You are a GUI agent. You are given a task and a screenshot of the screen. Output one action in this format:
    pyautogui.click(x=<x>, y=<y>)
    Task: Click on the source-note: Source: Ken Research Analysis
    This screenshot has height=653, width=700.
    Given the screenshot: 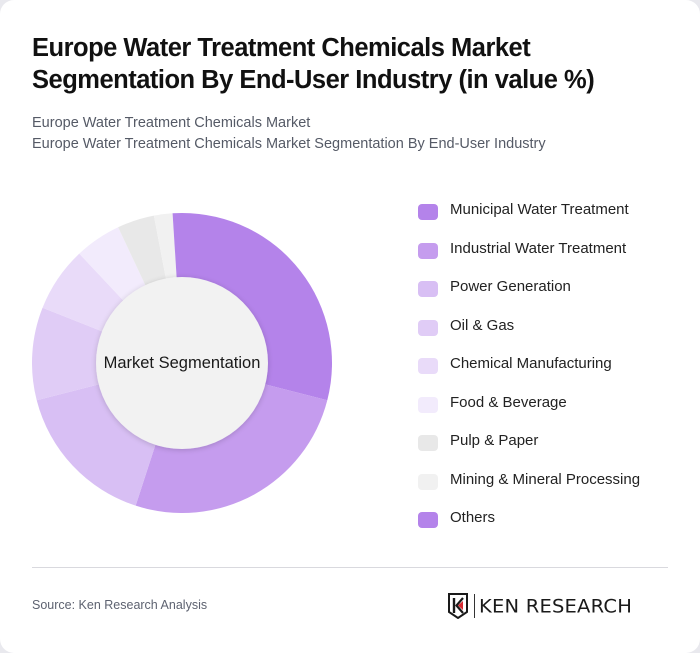 What is the action you would take?
    pyautogui.click(x=120, y=605)
    